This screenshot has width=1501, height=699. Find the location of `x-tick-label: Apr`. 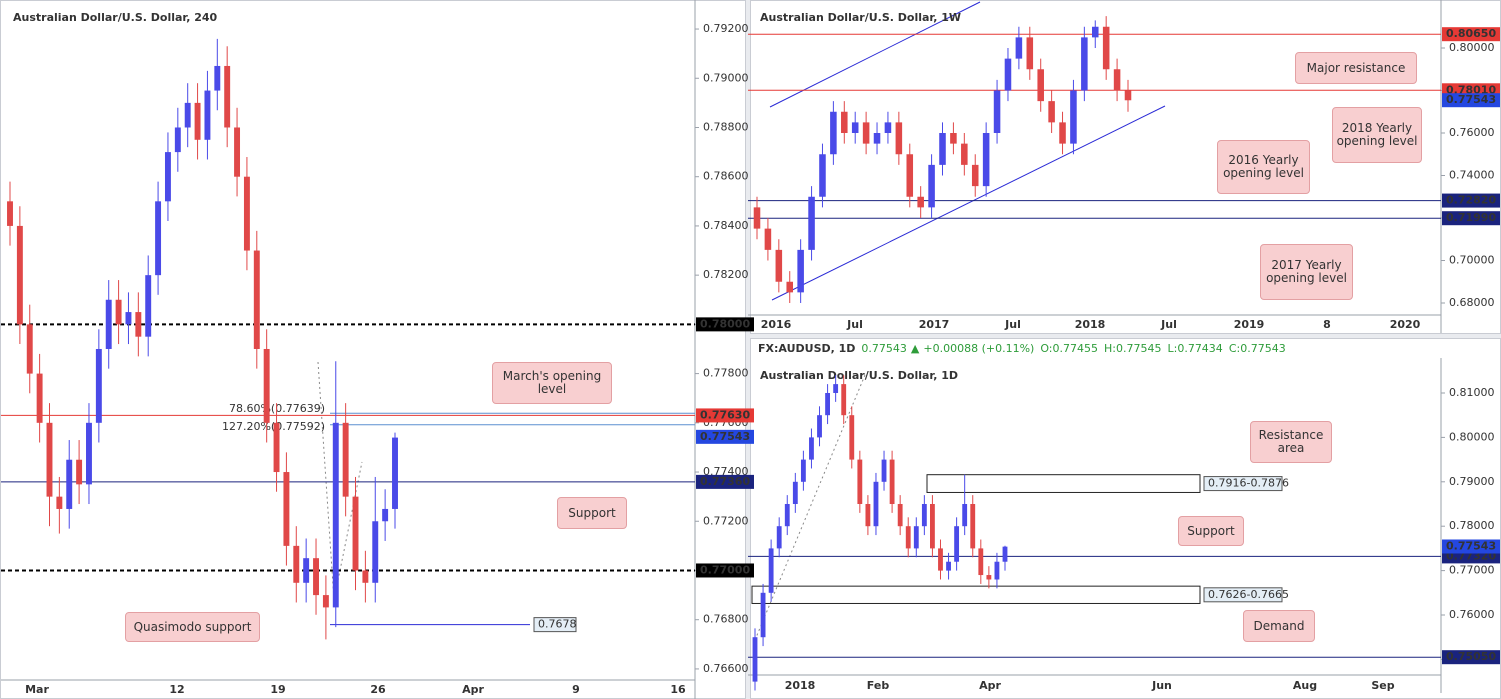

x-tick-label: Apr is located at coordinates (990, 685).